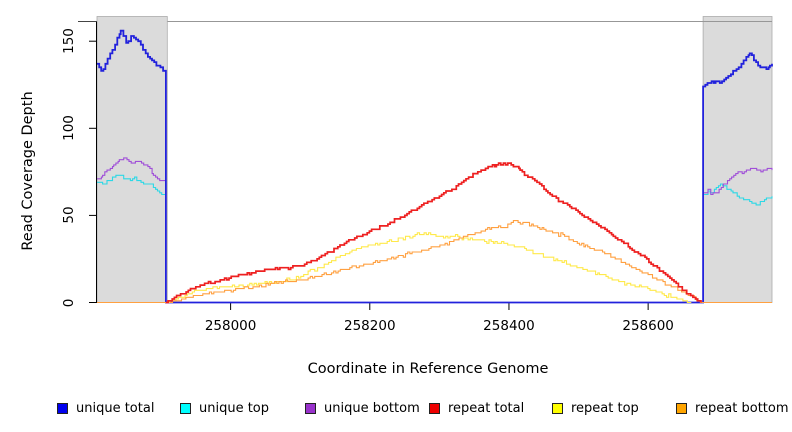 The height and width of the screenshot is (432, 792). I want to click on legend-label: unique total, so click(115, 408).